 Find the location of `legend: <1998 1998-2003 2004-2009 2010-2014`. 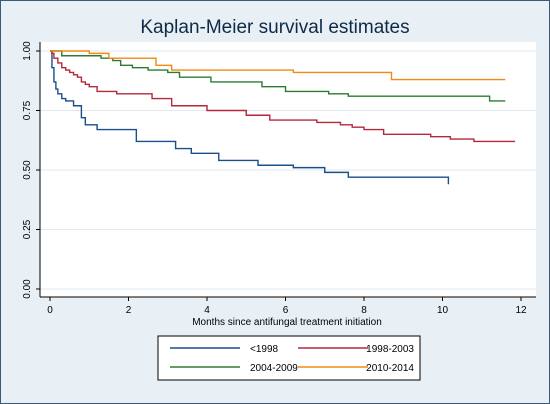

legend: <1998 1998-2003 2004-2009 2010-2014 is located at coordinates (289, 358).